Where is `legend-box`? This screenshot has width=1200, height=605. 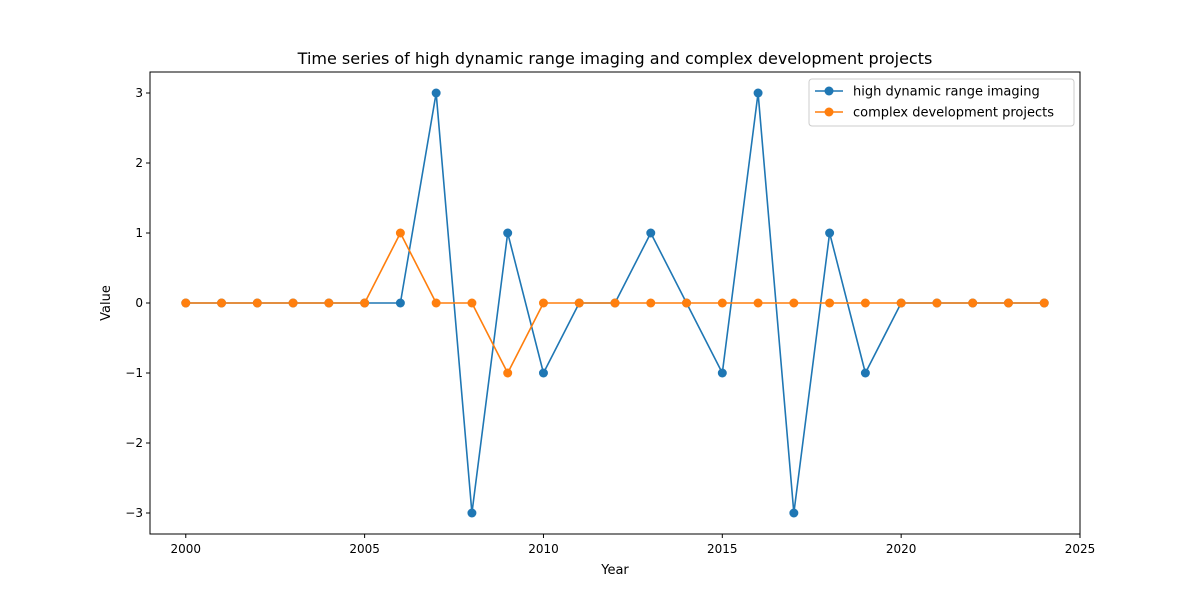 legend-box is located at coordinates (941, 102).